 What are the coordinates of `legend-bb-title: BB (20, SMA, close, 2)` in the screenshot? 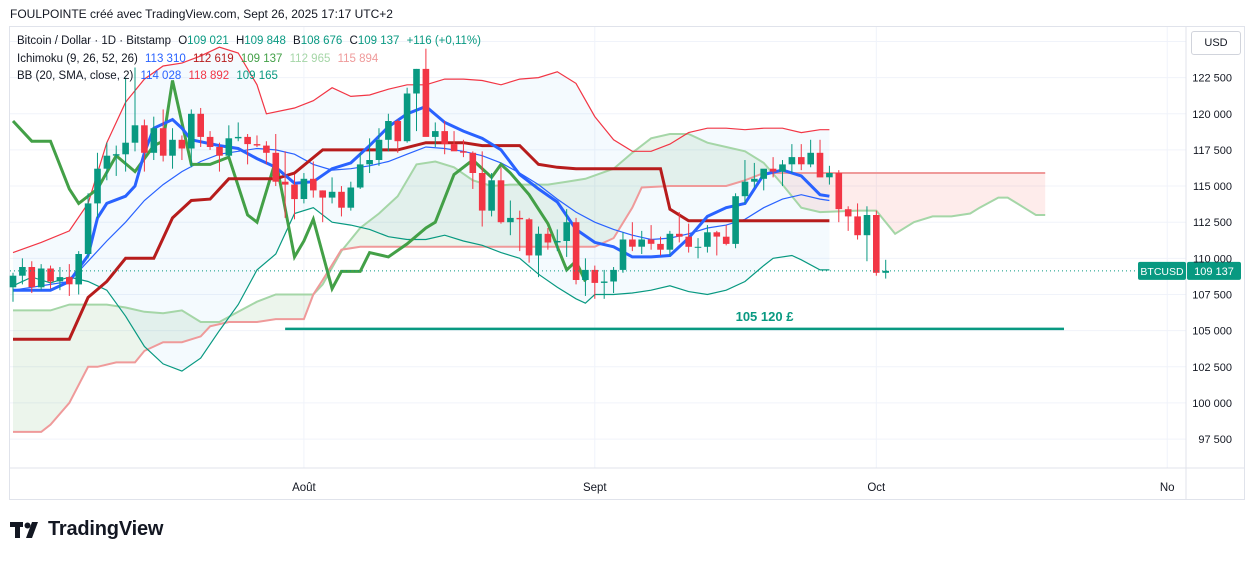 It's located at (75, 76).